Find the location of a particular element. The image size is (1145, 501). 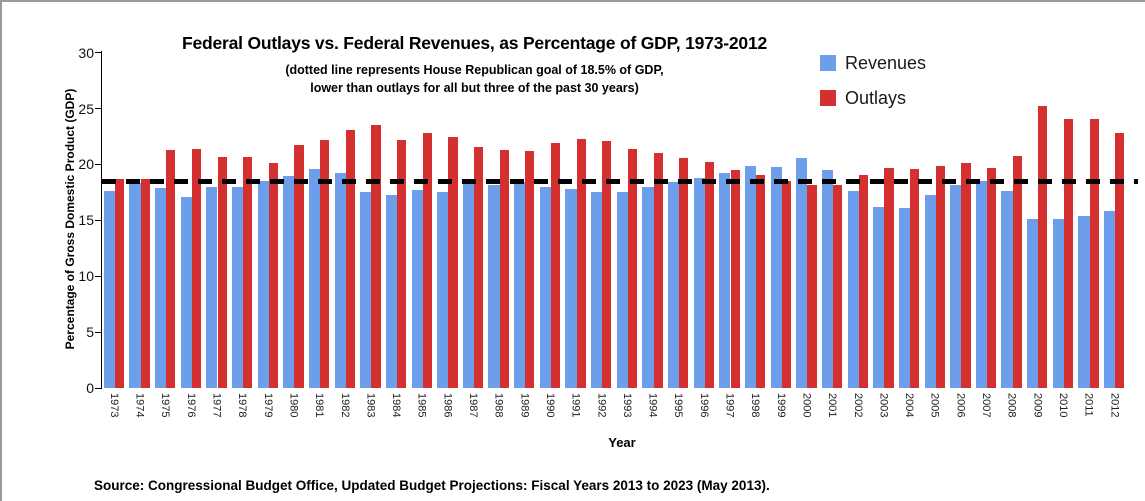

x-tick-label-1976: 1976 is located at coordinates (190, 405).